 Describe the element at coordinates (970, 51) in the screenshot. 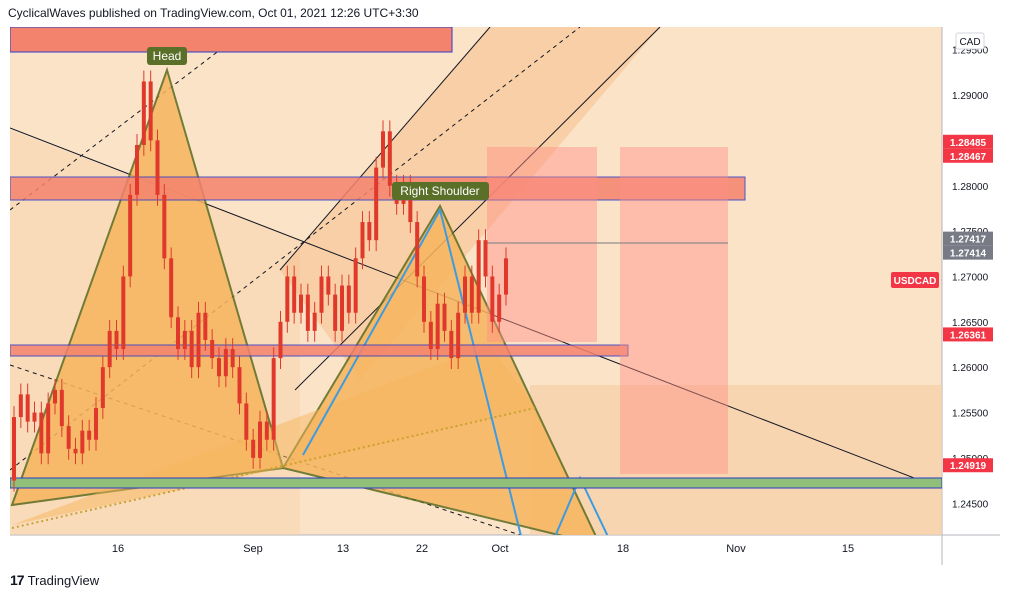

I see `y-tick-label: 1.29500` at that location.